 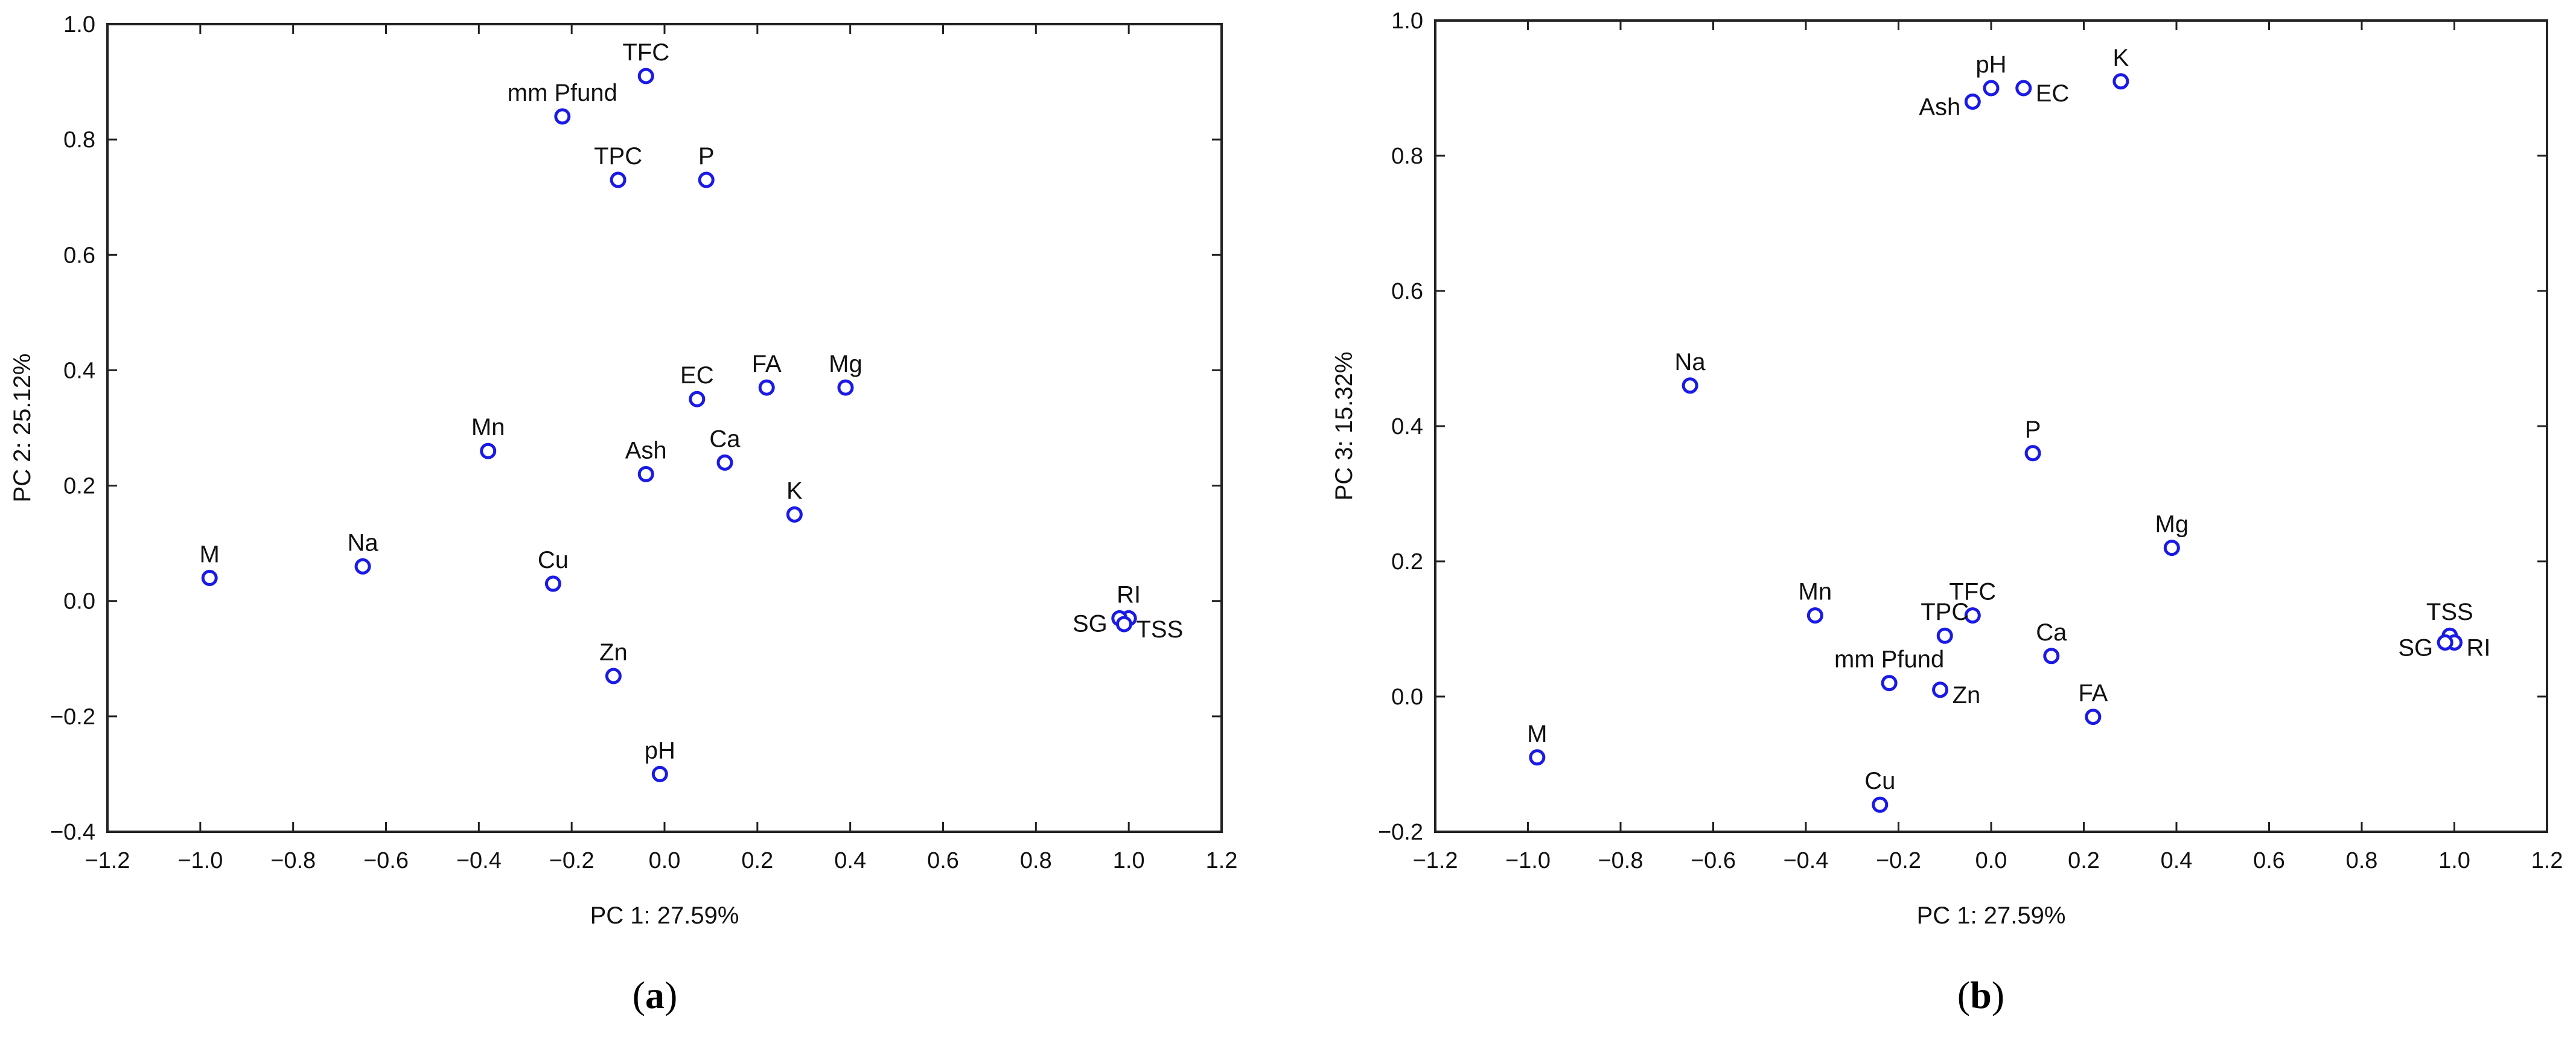 I want to click on x-tick-label: 0.6, so click(x=2269, y=861).